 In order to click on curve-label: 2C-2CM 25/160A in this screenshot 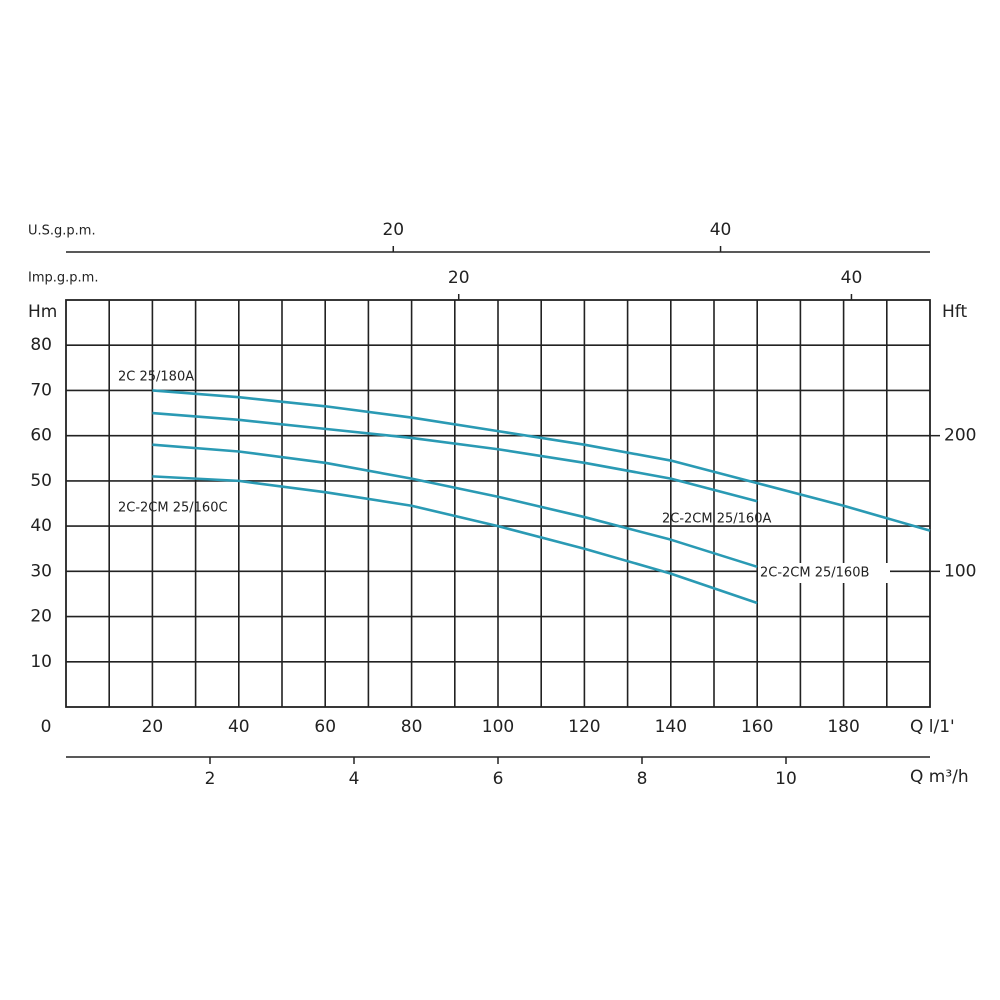, I will do `click(716, 519)`.